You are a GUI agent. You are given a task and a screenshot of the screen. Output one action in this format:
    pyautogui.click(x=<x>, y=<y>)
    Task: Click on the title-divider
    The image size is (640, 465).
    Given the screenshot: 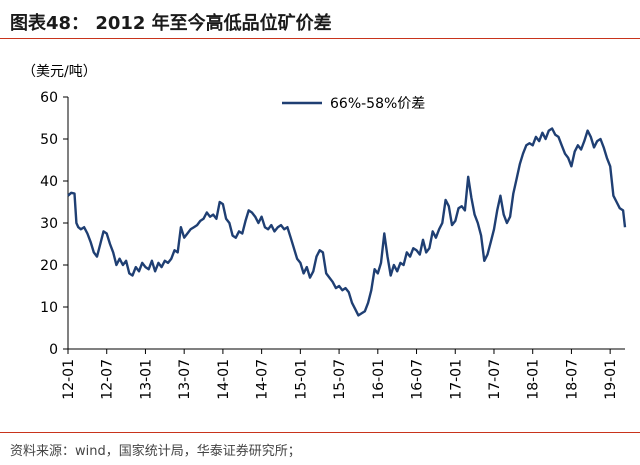 What is the action you would take?
    pyautogui.click(x=320, y=38)
    